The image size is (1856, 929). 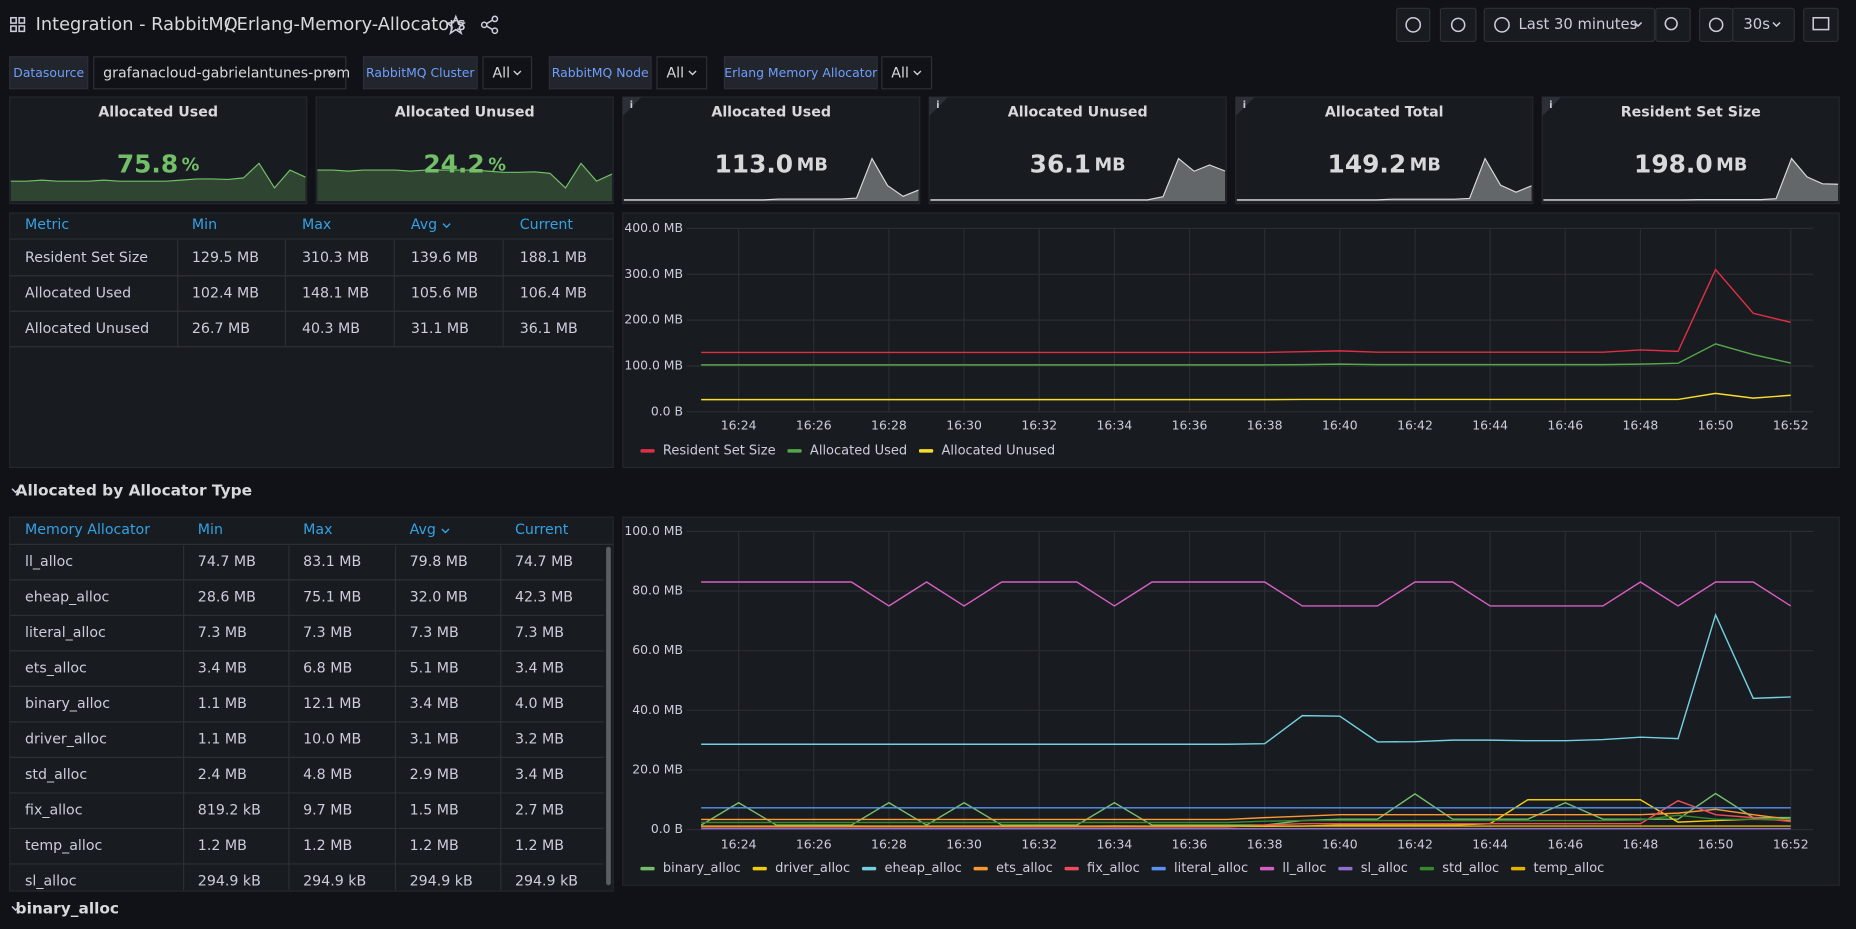 I want to click on x-tick-label: 16:30, so click(x=964, y=425).